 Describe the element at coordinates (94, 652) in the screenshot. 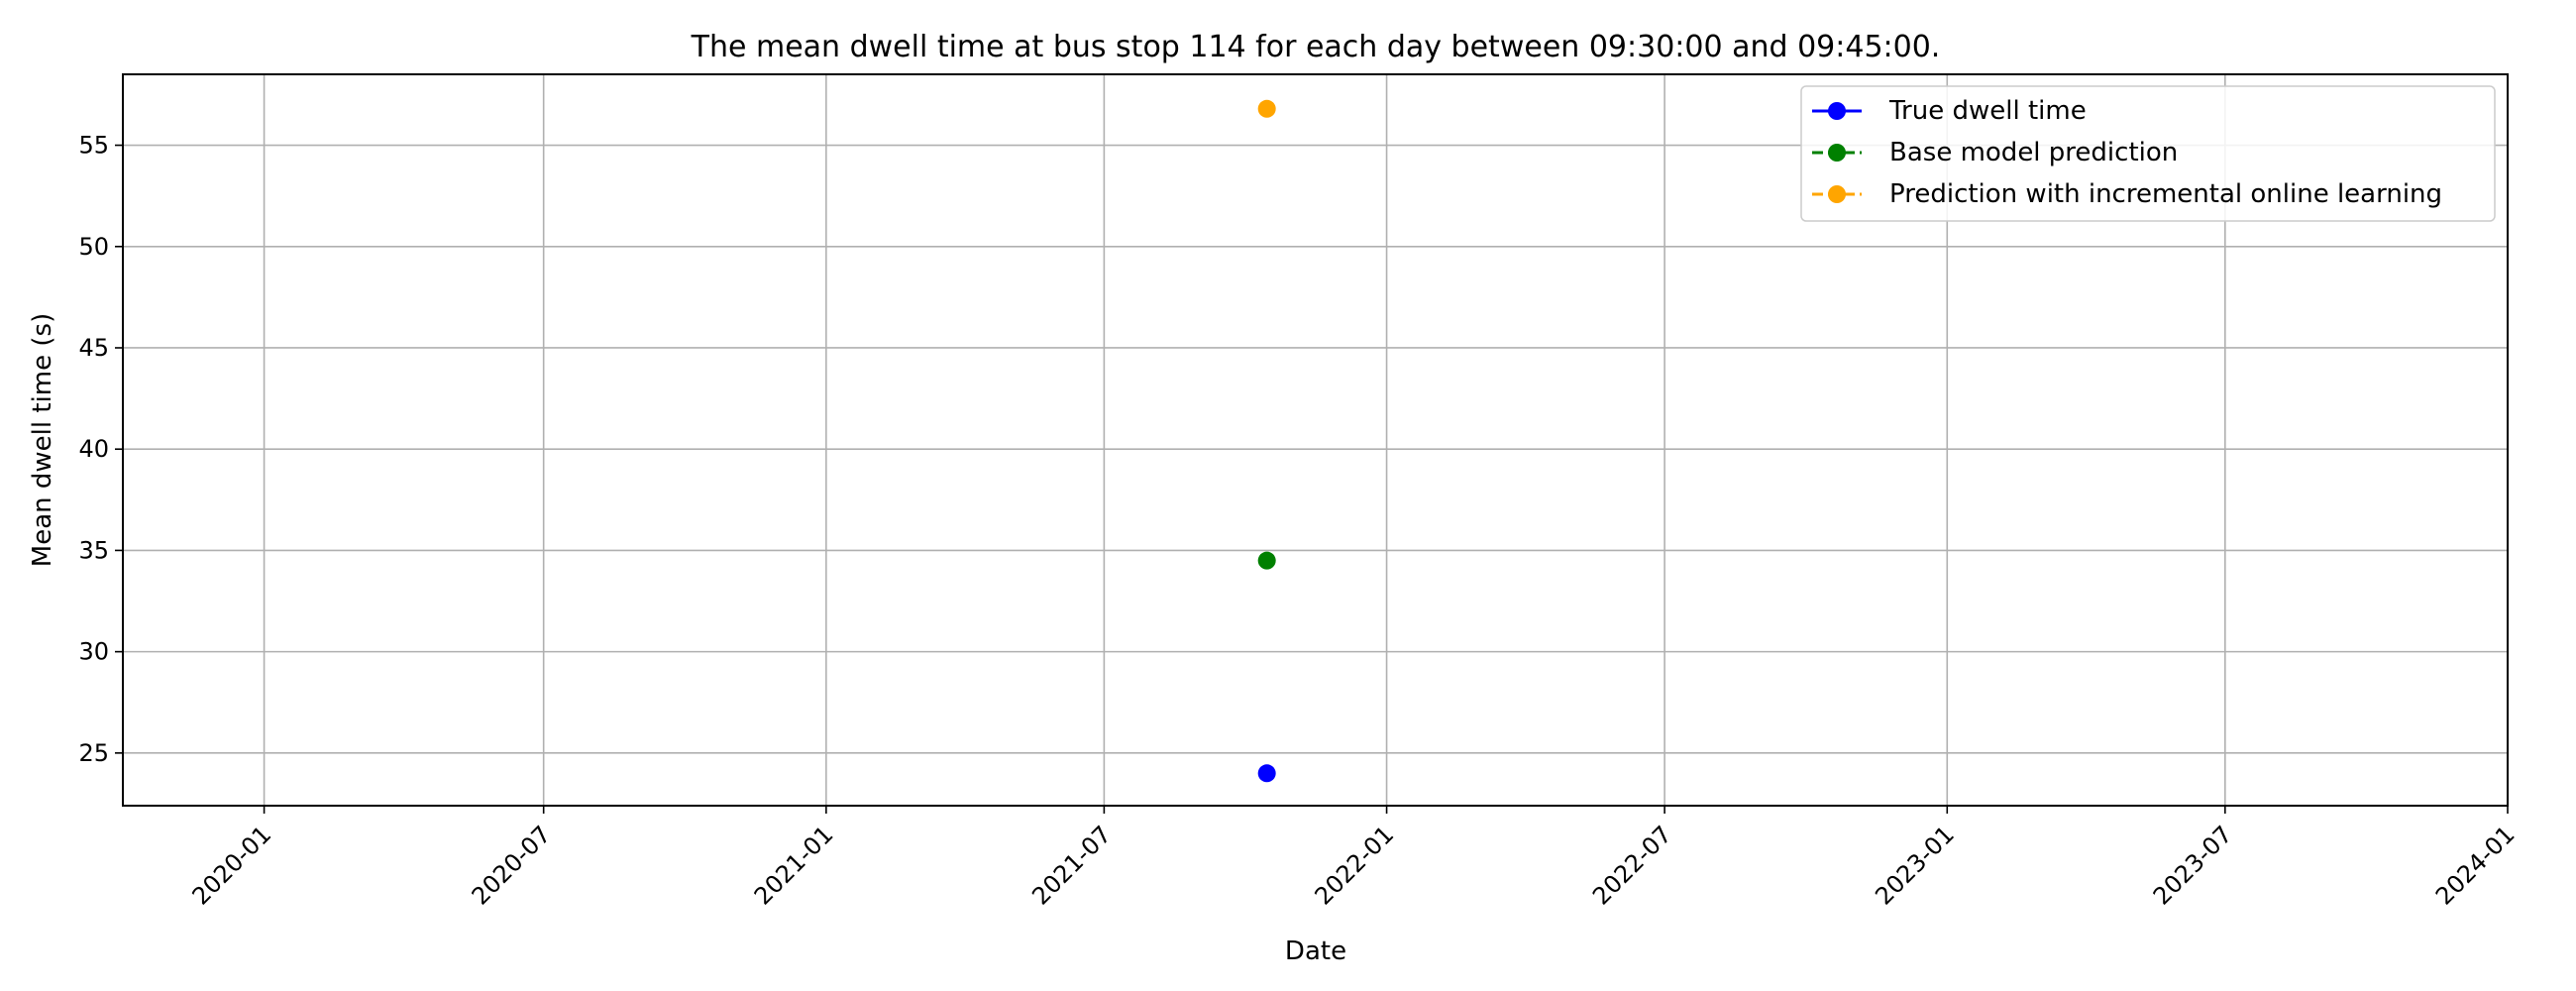

I see `y-tick-label: 30` at that location.